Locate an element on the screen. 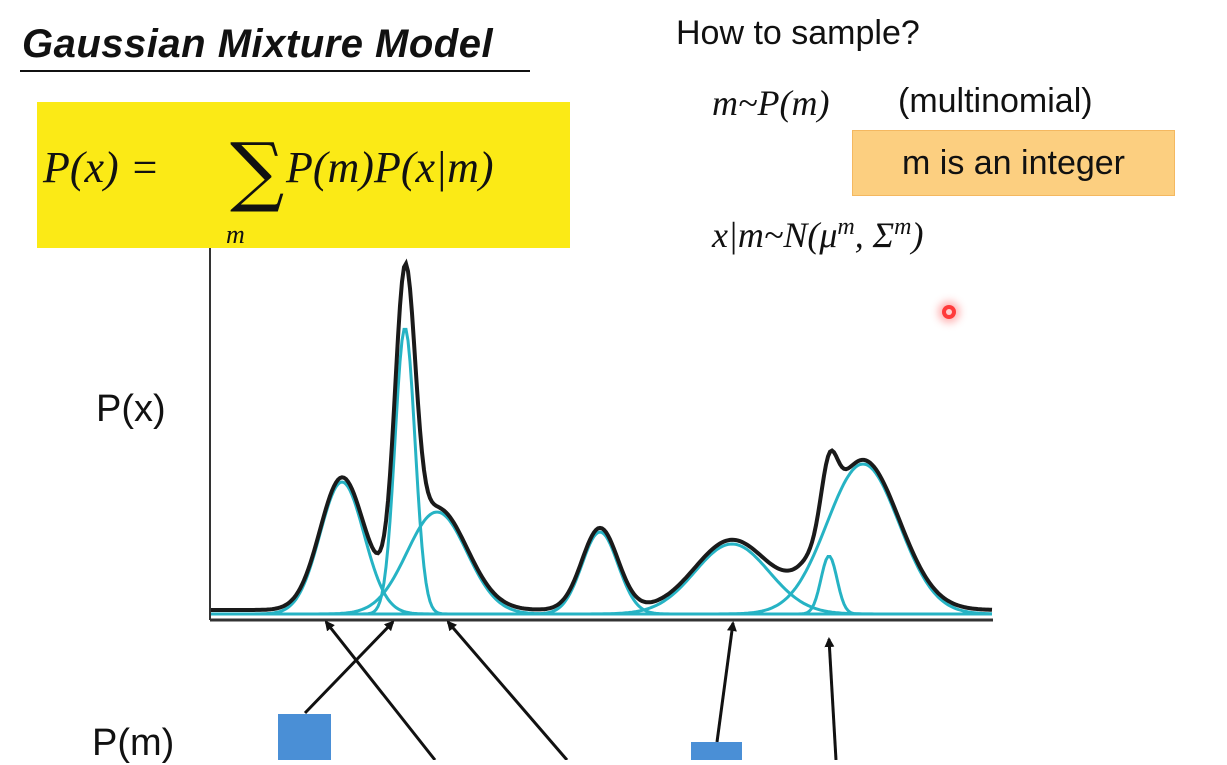  sample-m-formula: m~P(m) is located at coordinates (771, 103).